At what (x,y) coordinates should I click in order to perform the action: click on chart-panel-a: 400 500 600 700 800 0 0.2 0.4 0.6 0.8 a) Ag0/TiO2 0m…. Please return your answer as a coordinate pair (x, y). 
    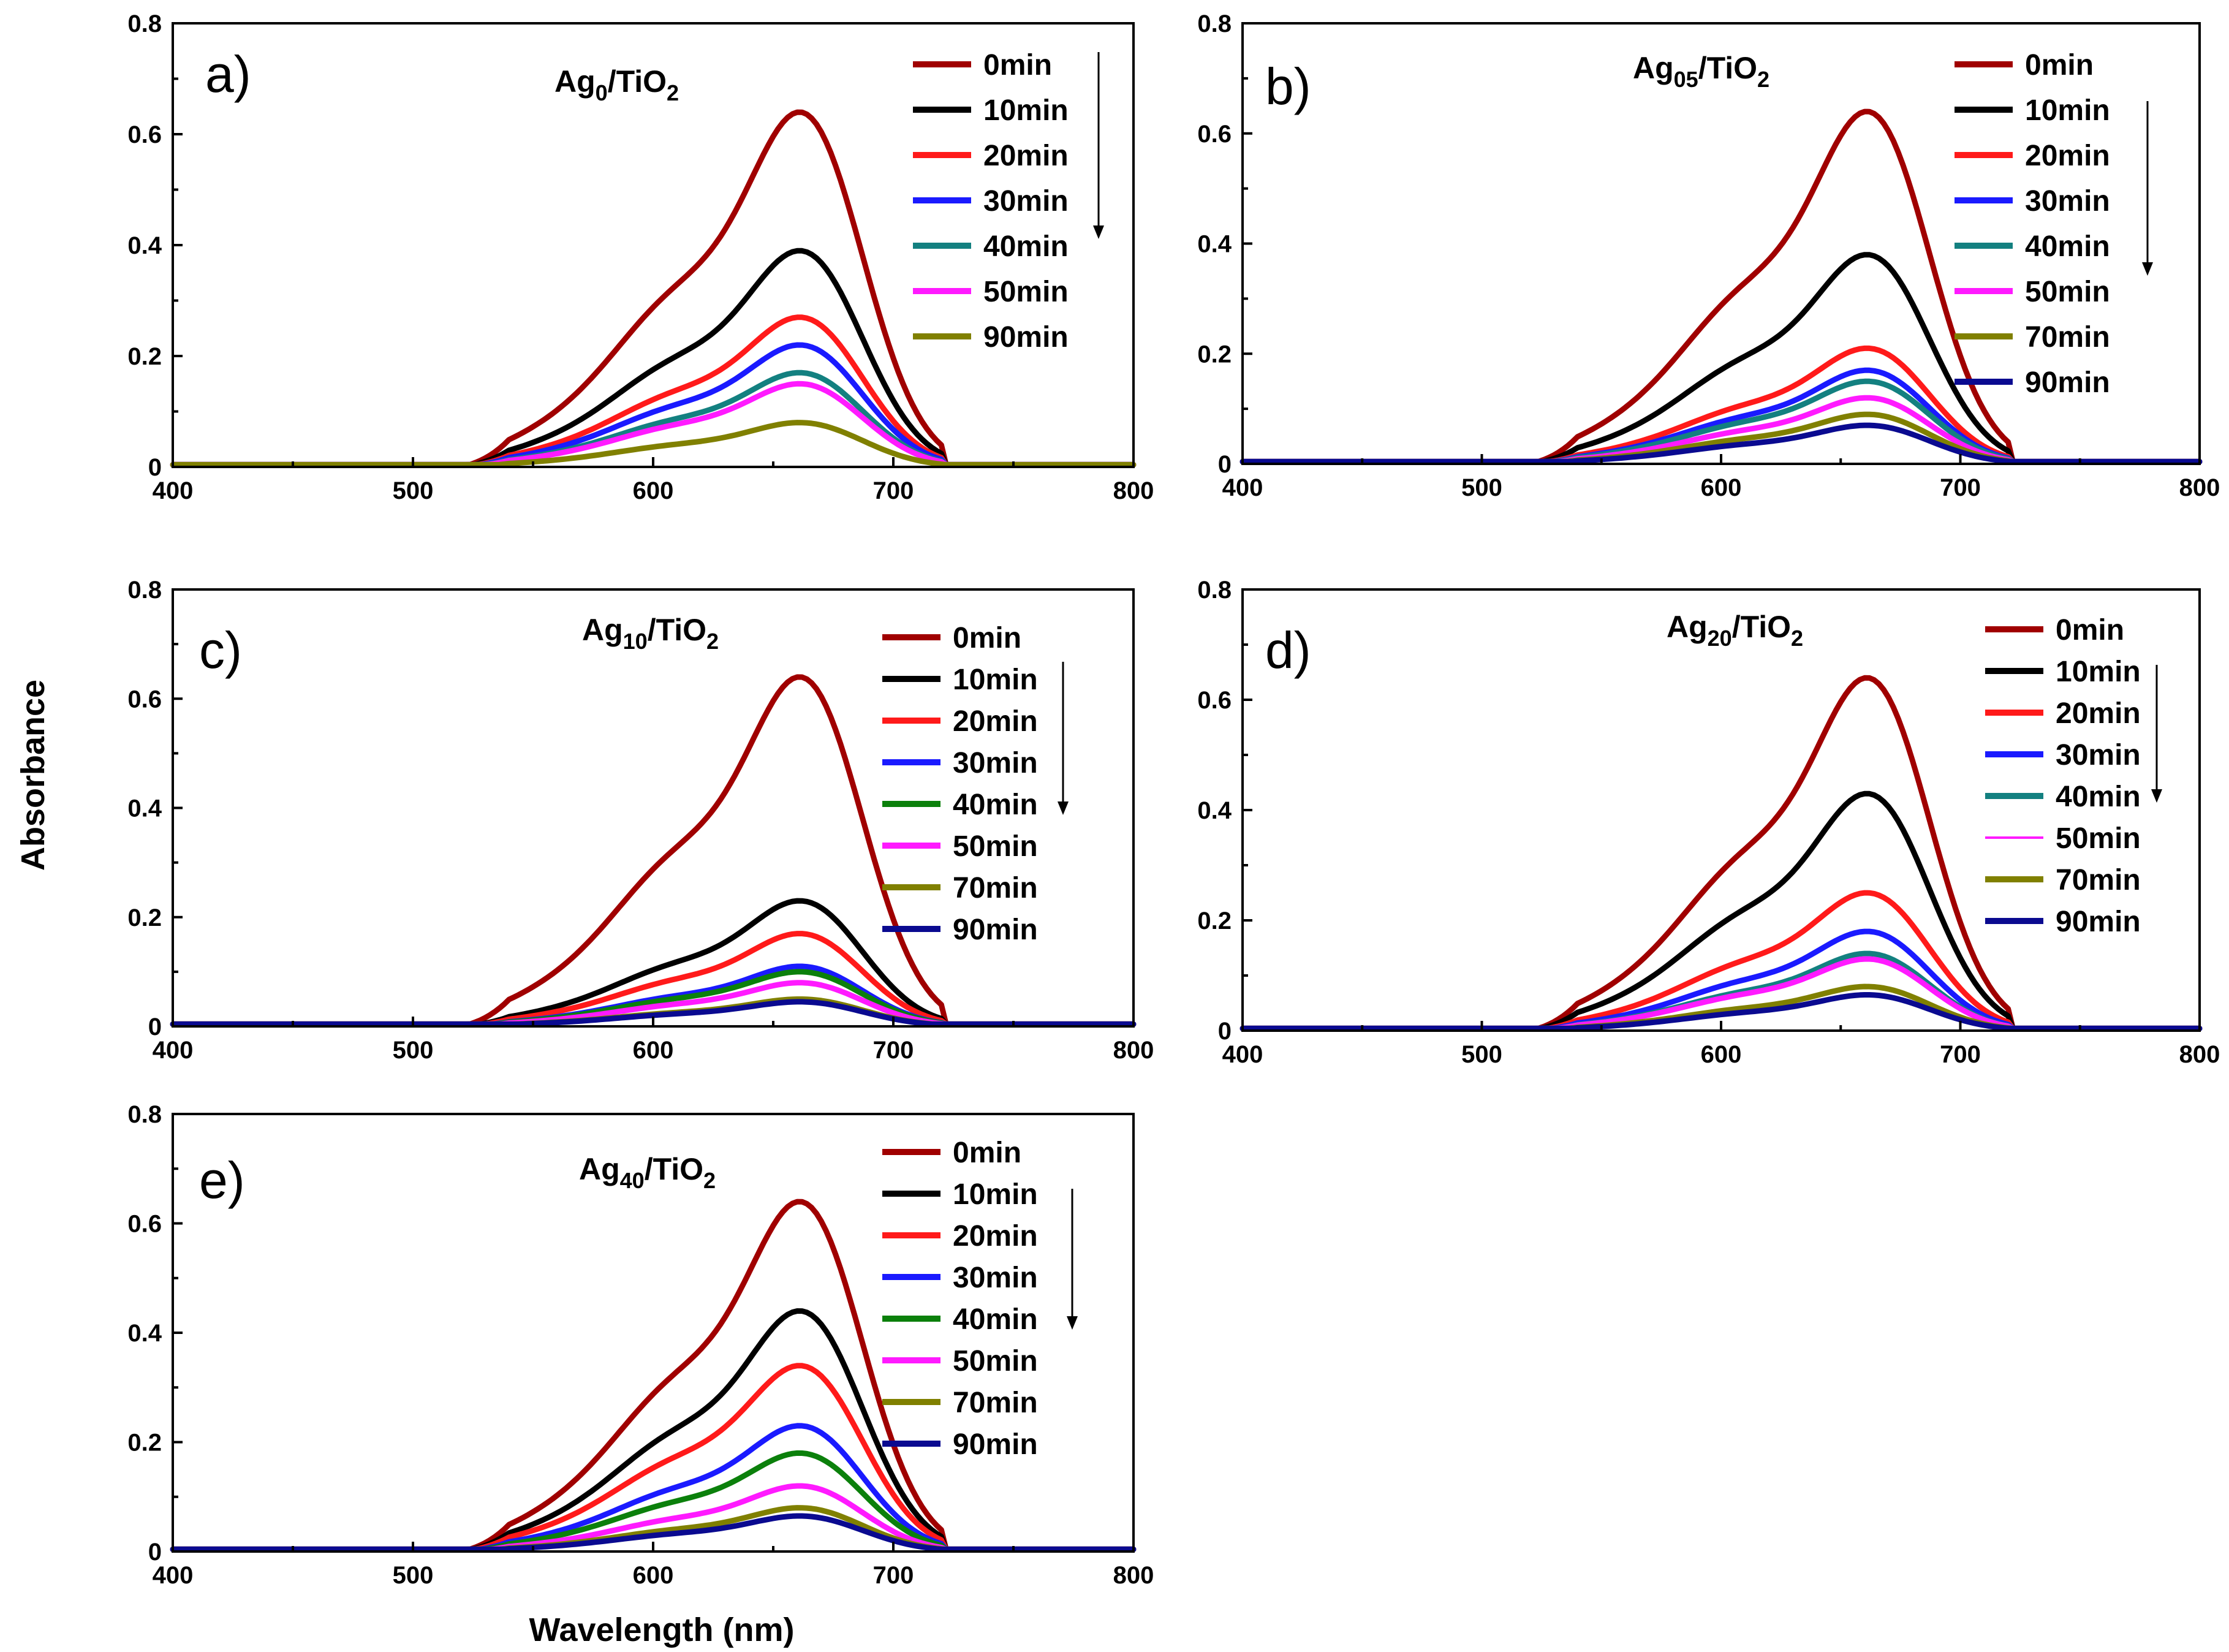
    Looking at the image, I should click on (640, 257).